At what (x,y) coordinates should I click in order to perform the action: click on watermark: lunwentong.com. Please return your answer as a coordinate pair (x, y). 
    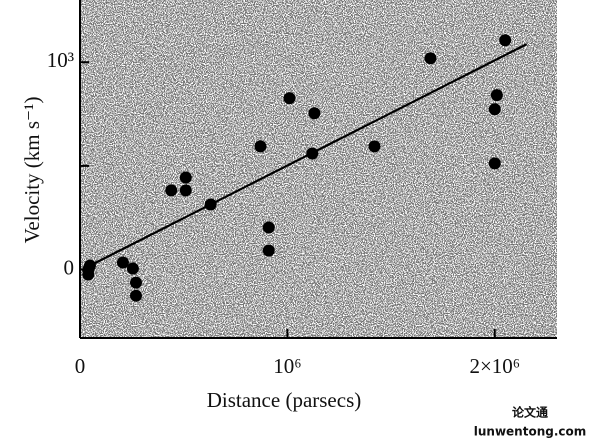
    Looking at the image, I should click on (530, 432).